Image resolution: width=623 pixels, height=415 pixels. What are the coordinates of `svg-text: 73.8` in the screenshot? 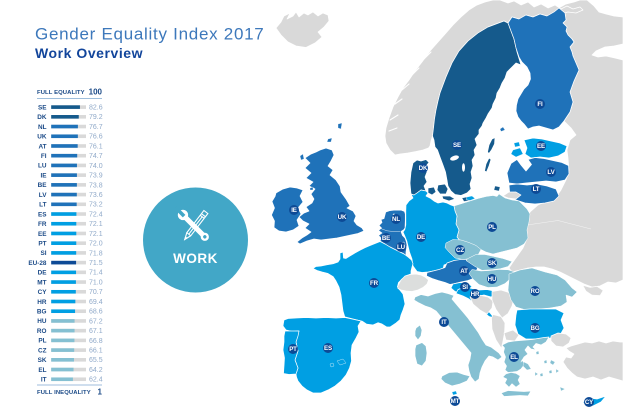 It's located at (96, 185).